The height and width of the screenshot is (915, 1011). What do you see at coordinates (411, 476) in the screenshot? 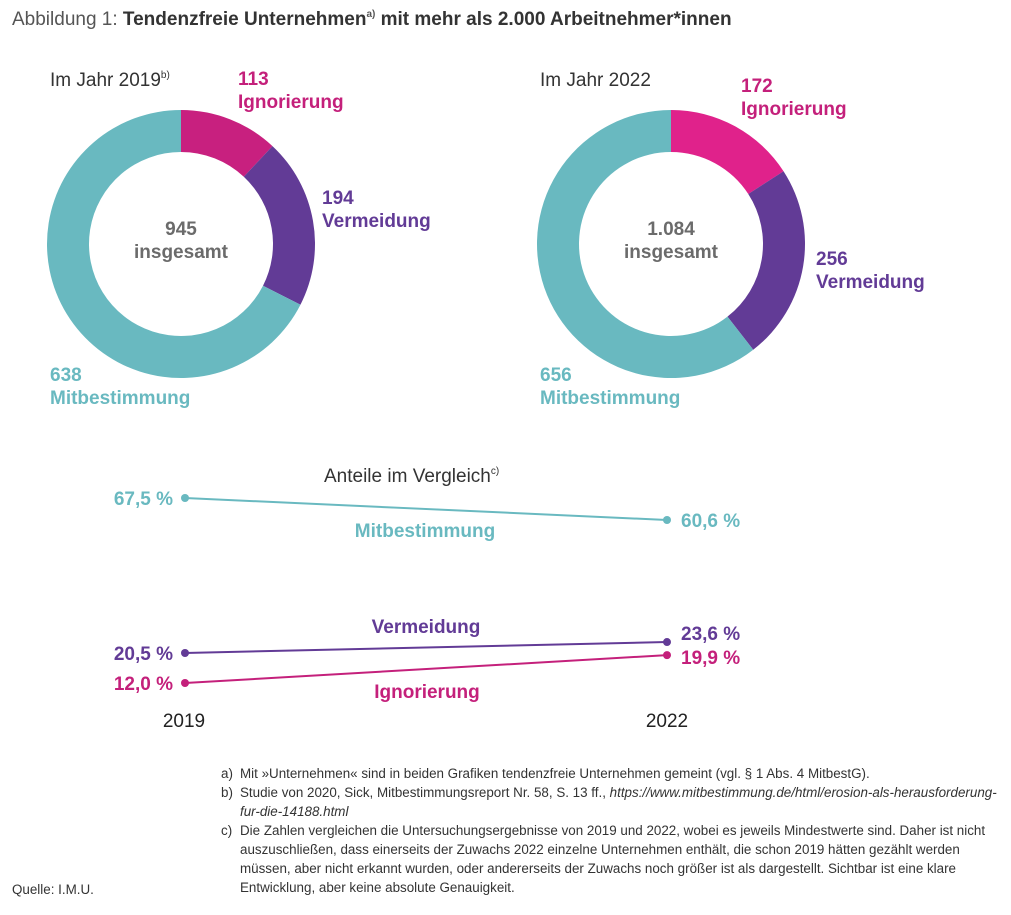
I see `comparison-title: Anteile im Vergleichc)` at bounding box center [411, 476].